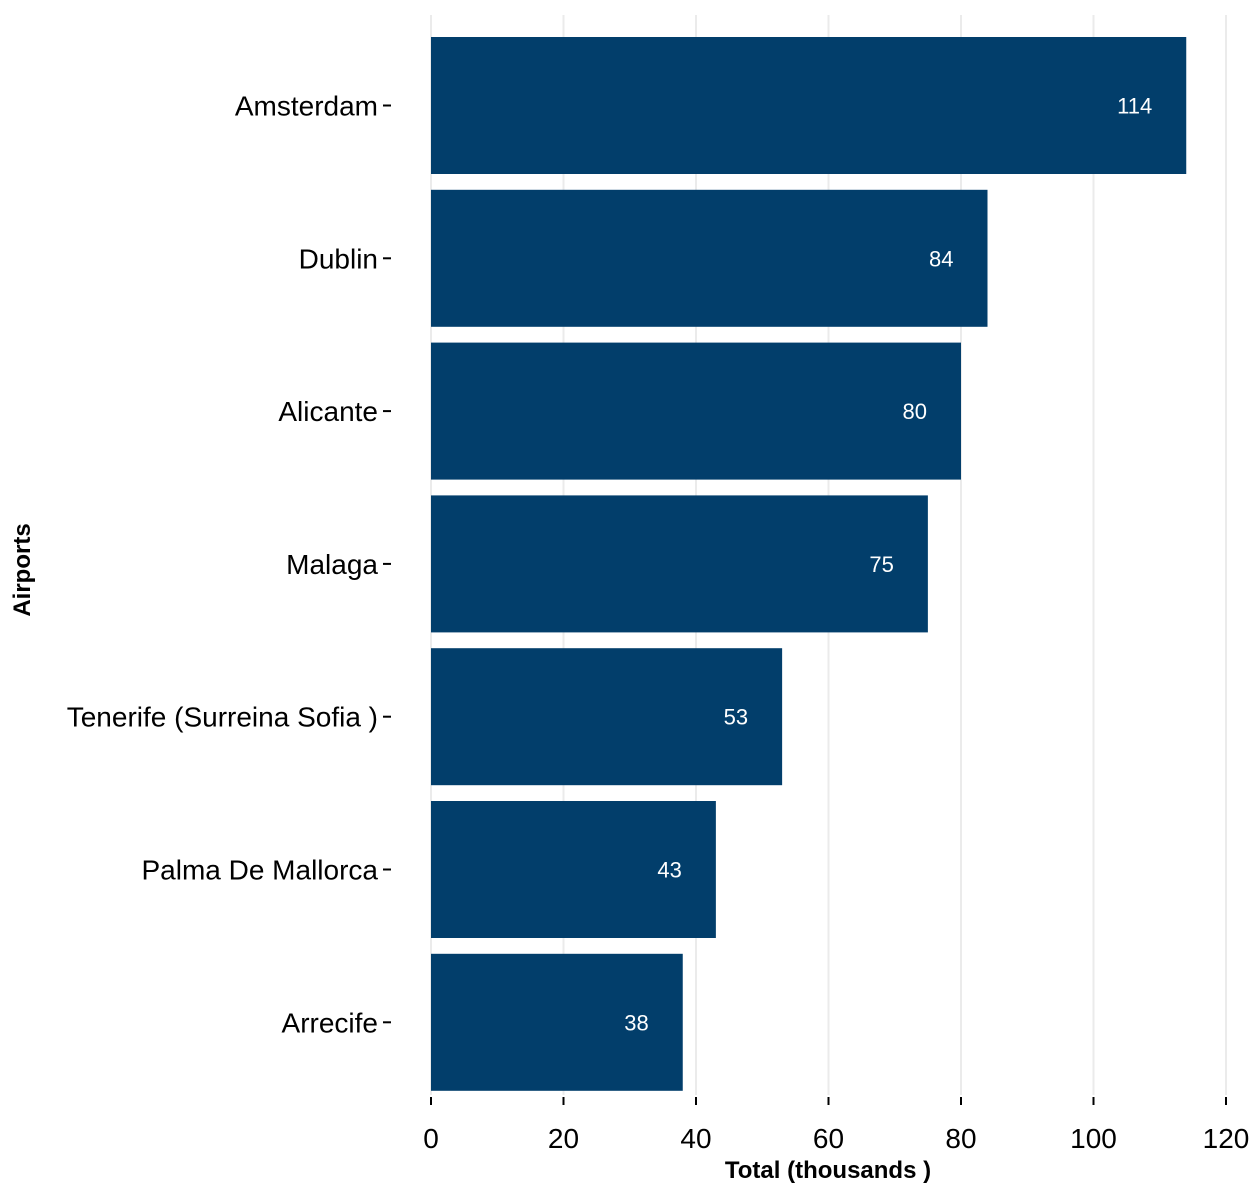 Image resolution: width=1253 pixels, height=1189 pixels. I want to click on x-axis: 0 20 40 60 80 100 120, so click(836, 1125).